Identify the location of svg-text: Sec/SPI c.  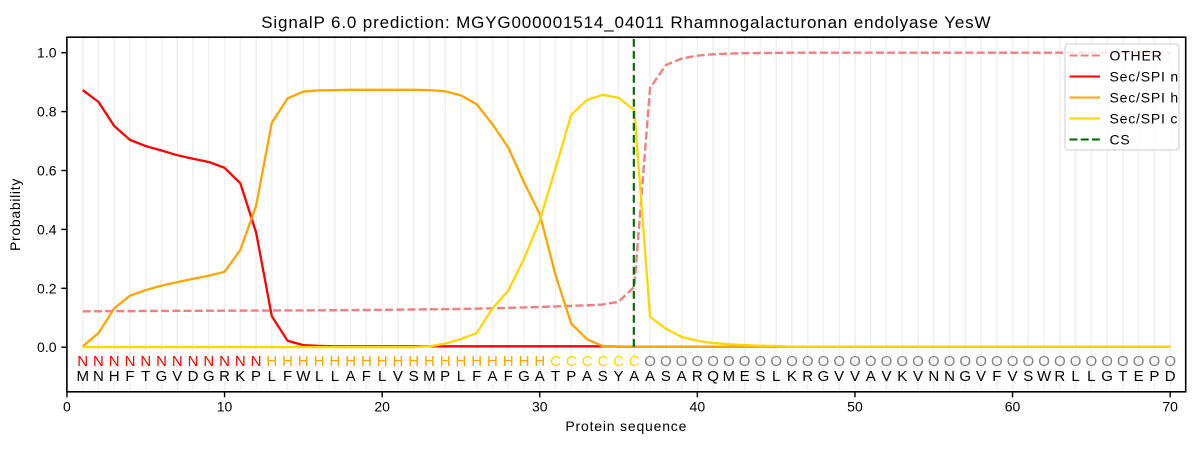
(1144, 119).